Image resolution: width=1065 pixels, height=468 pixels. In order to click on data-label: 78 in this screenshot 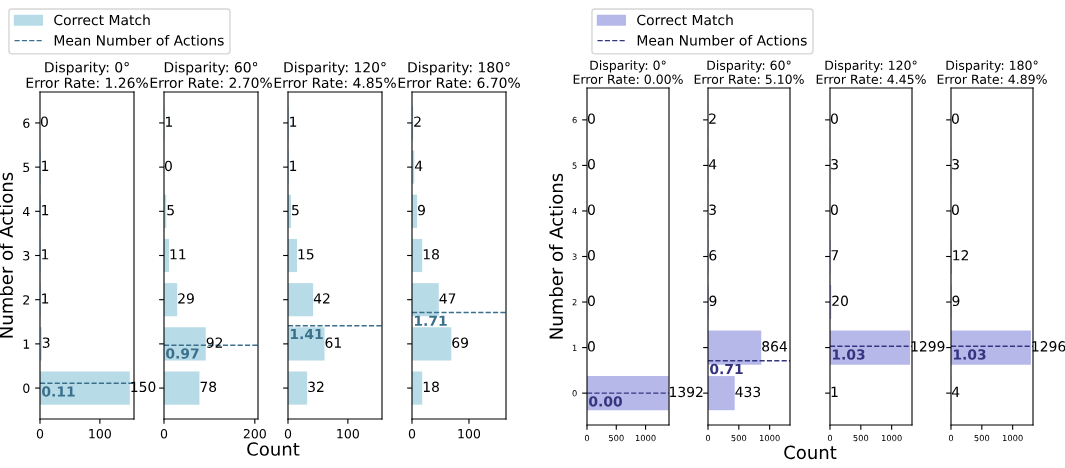, I will do `click(208, 387)`.